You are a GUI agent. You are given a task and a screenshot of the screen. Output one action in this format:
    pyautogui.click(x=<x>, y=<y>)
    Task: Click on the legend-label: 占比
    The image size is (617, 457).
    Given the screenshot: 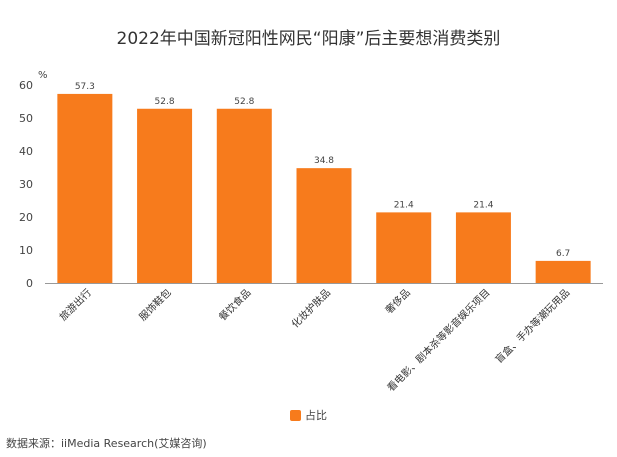 What is the action you would take?
    pyautogui.click(x=316, y=415)
    